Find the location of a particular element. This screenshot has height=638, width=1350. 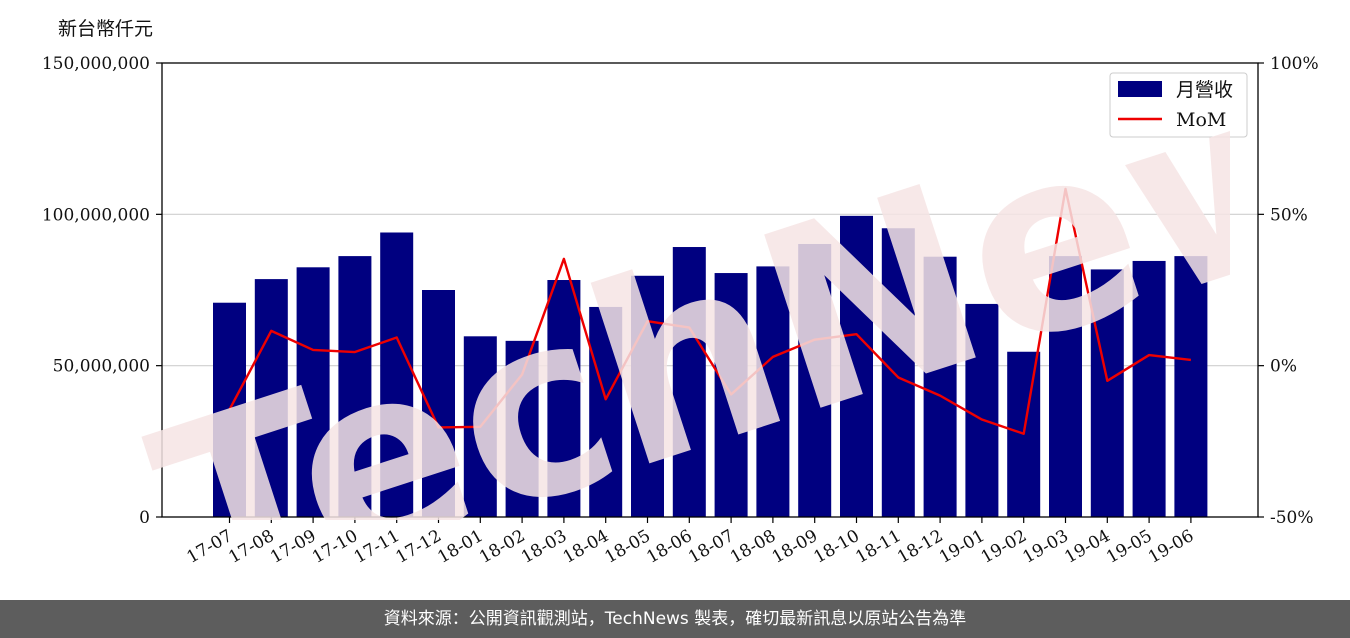

x-tick-label-18-11: 18-11 is located at coordinates (878, 547).